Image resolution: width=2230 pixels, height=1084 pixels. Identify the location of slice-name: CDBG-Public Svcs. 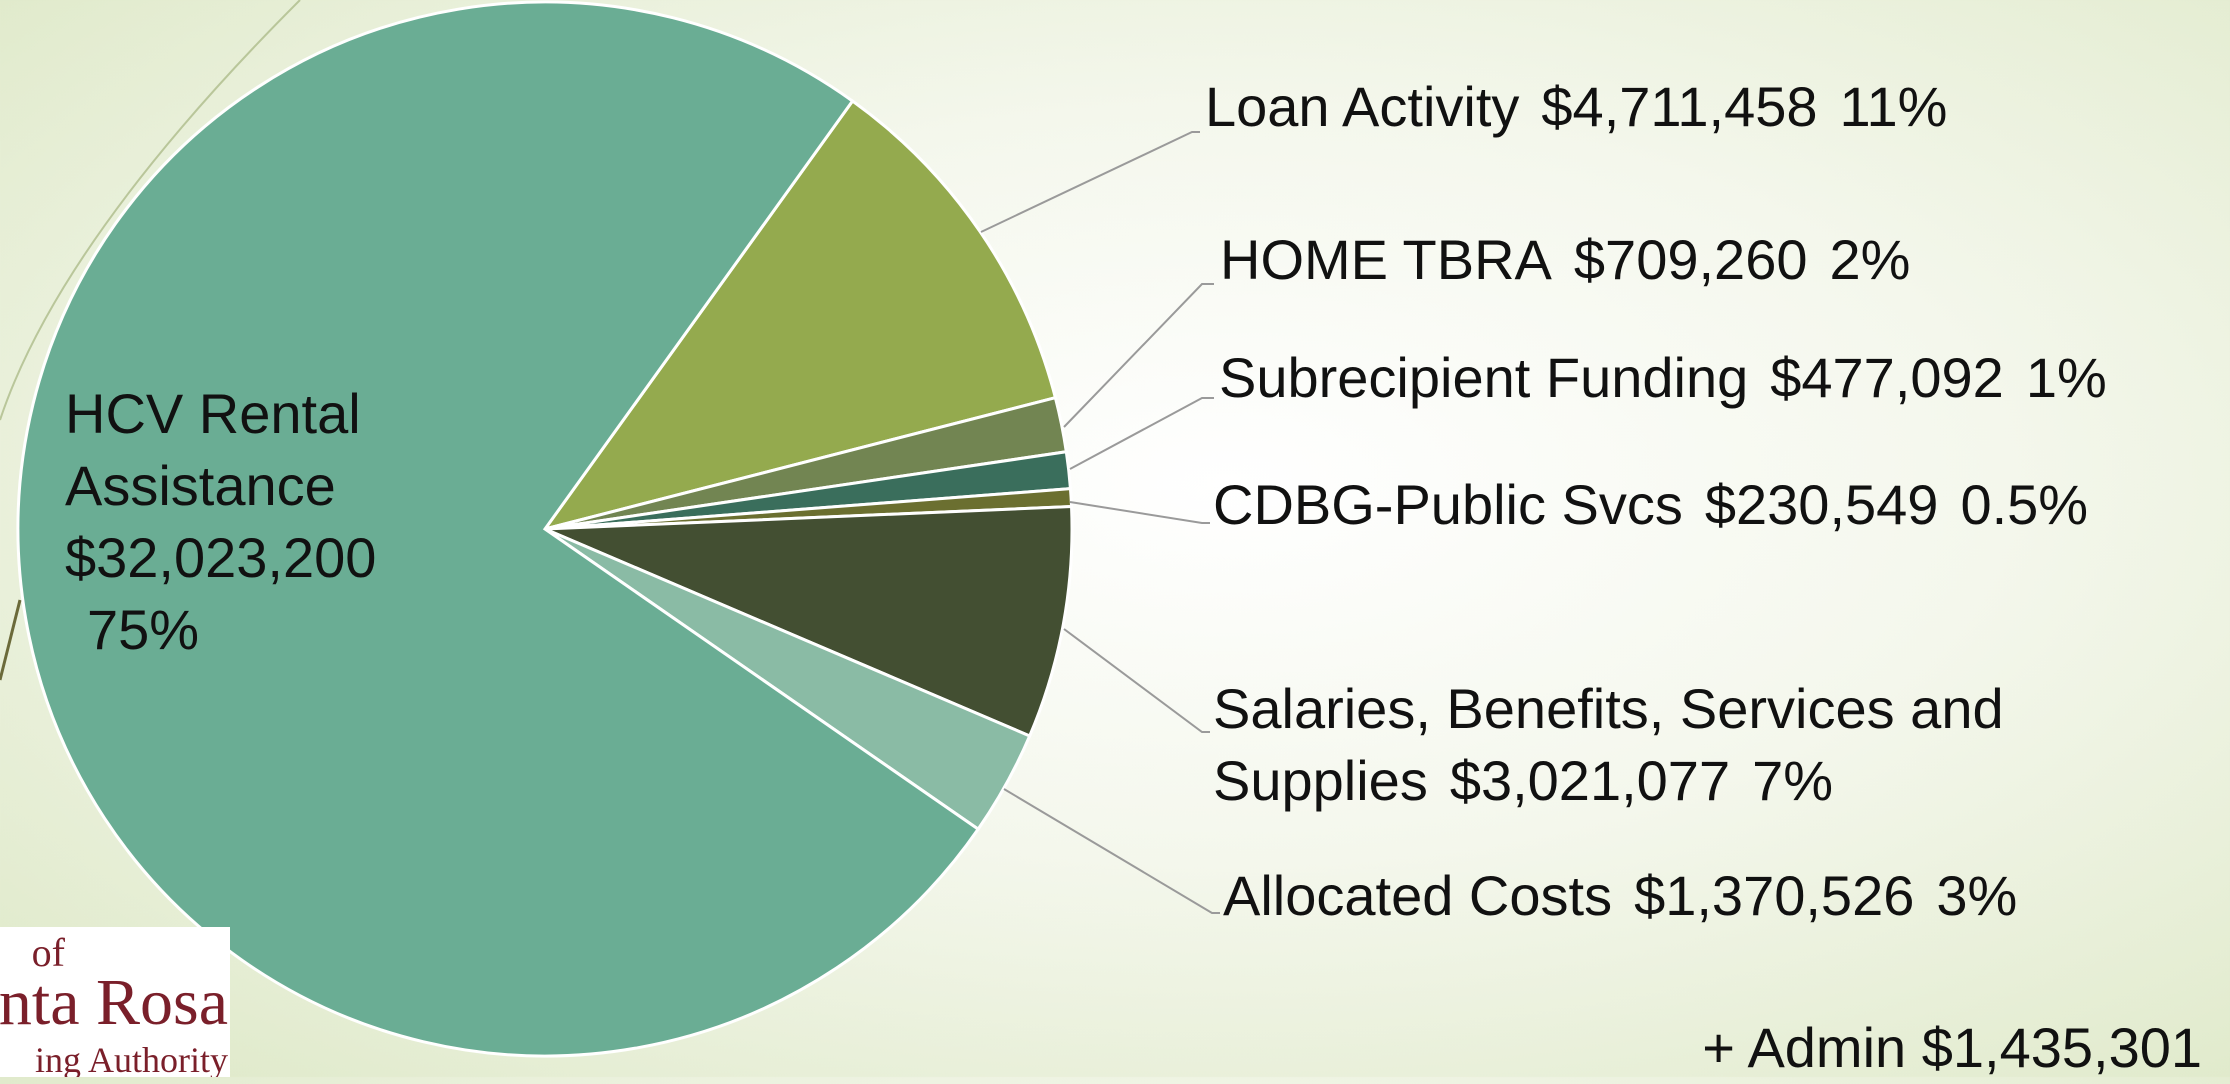
(1448, 504).